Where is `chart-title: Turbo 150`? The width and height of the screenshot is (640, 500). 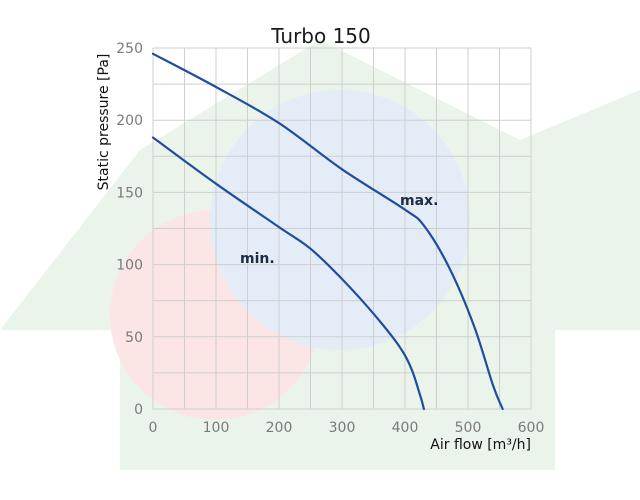
chart-title: Turbo 150 is located at coordinates (320, 36).